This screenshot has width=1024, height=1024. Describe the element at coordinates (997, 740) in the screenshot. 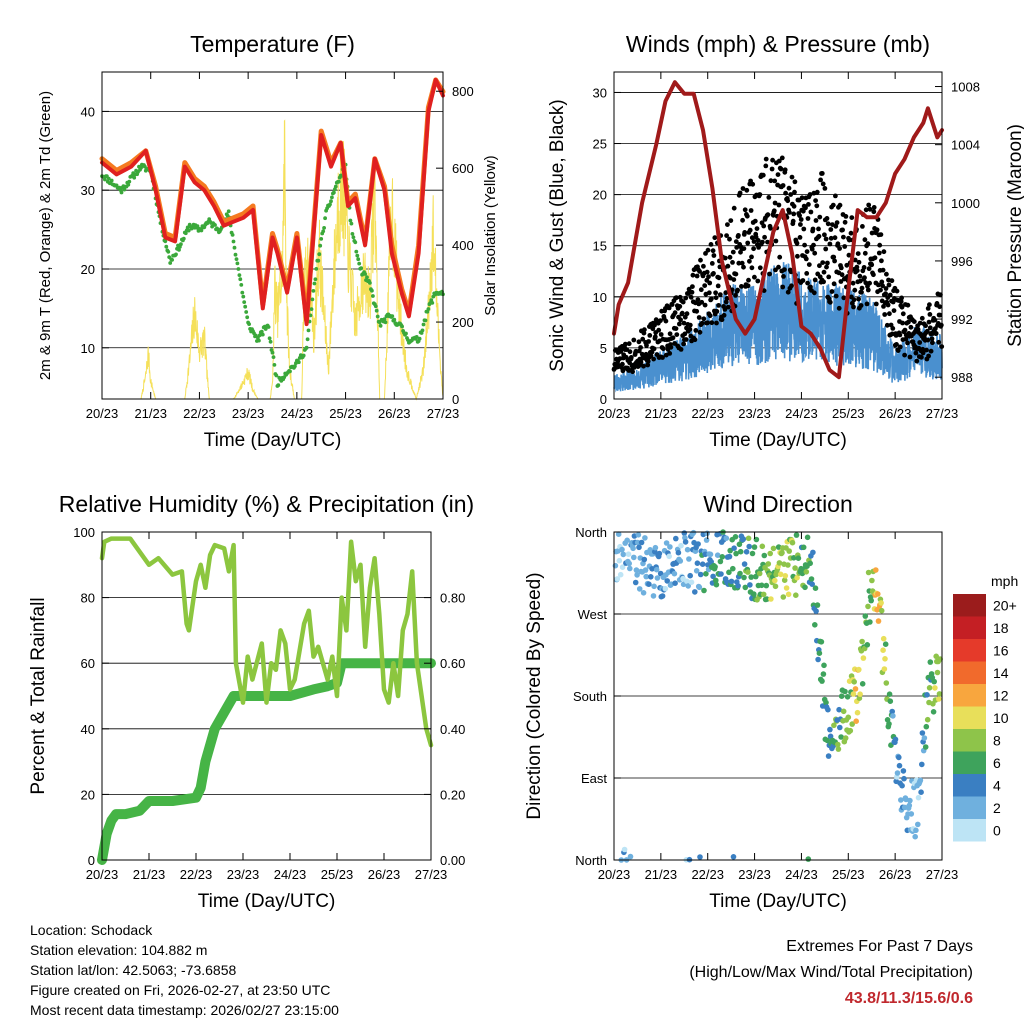

I see `colorbar-label: 8` at that location.